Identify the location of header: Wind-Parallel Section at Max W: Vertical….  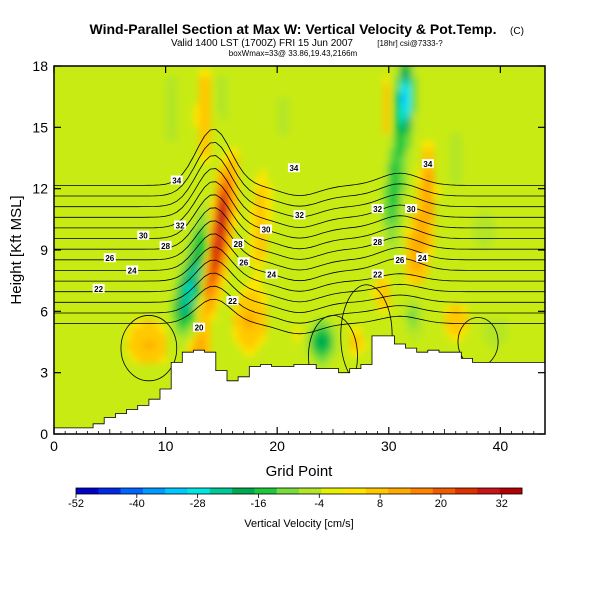
(306, 39).